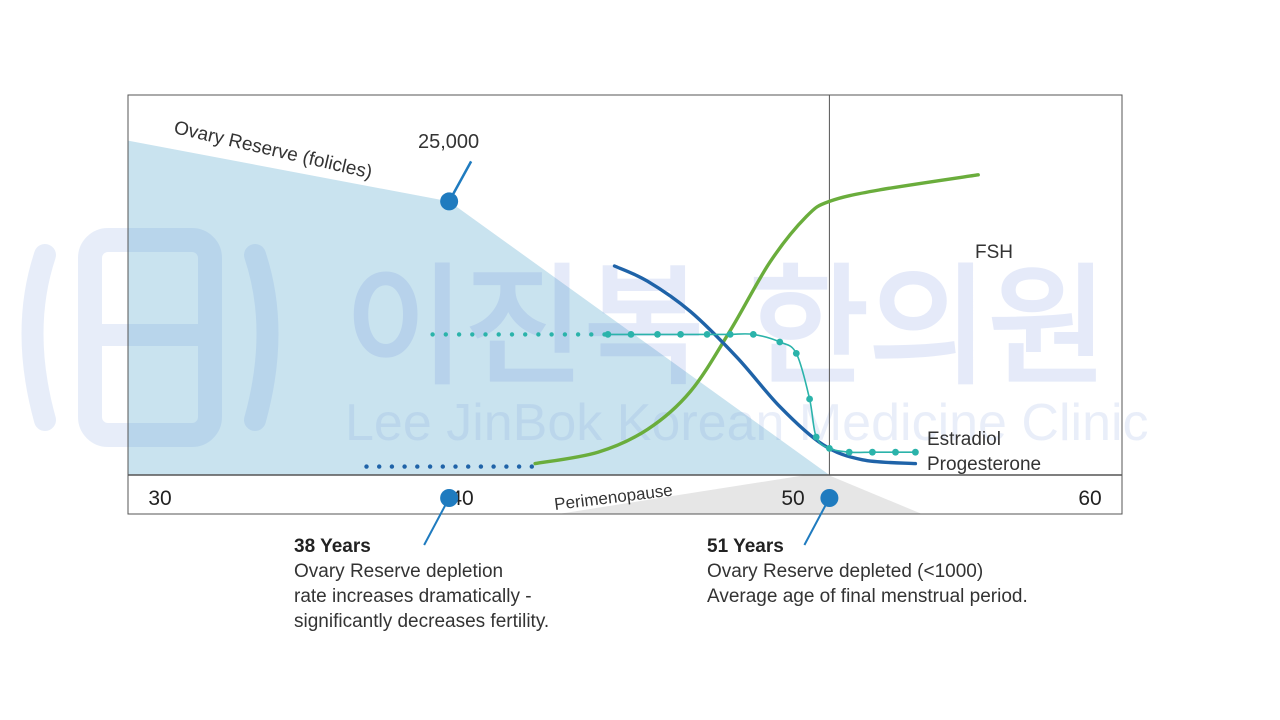 Image resolution: width=1280 pixels, height=720 pixels. I want to click on x-tick-label-50: 50, so click(792, 498).